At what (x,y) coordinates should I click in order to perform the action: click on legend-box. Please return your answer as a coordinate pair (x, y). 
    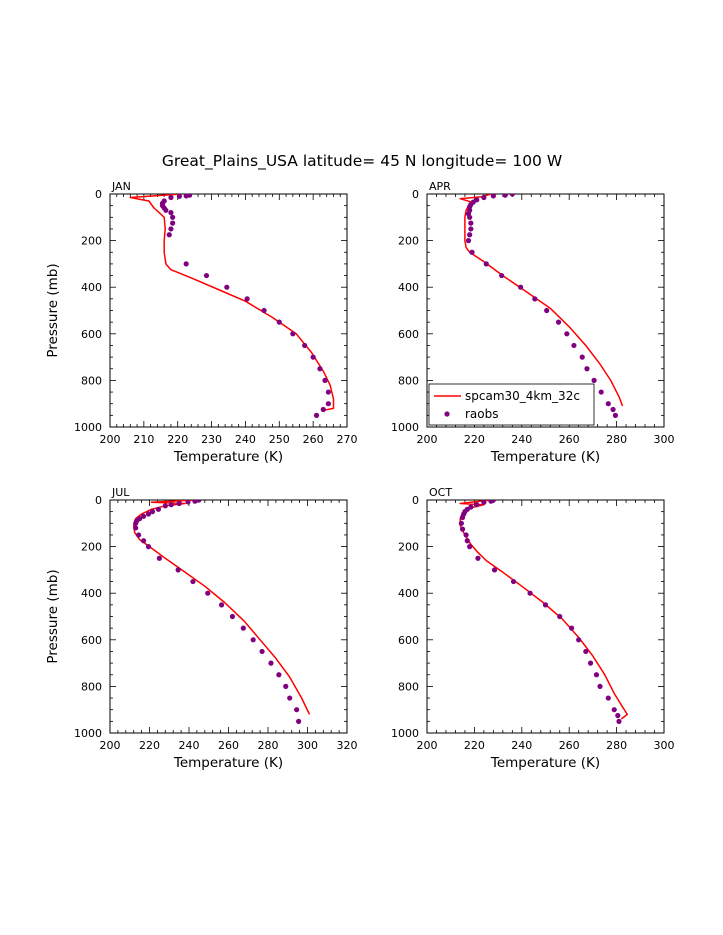
    Looking at the image, I should click on (511, 404).